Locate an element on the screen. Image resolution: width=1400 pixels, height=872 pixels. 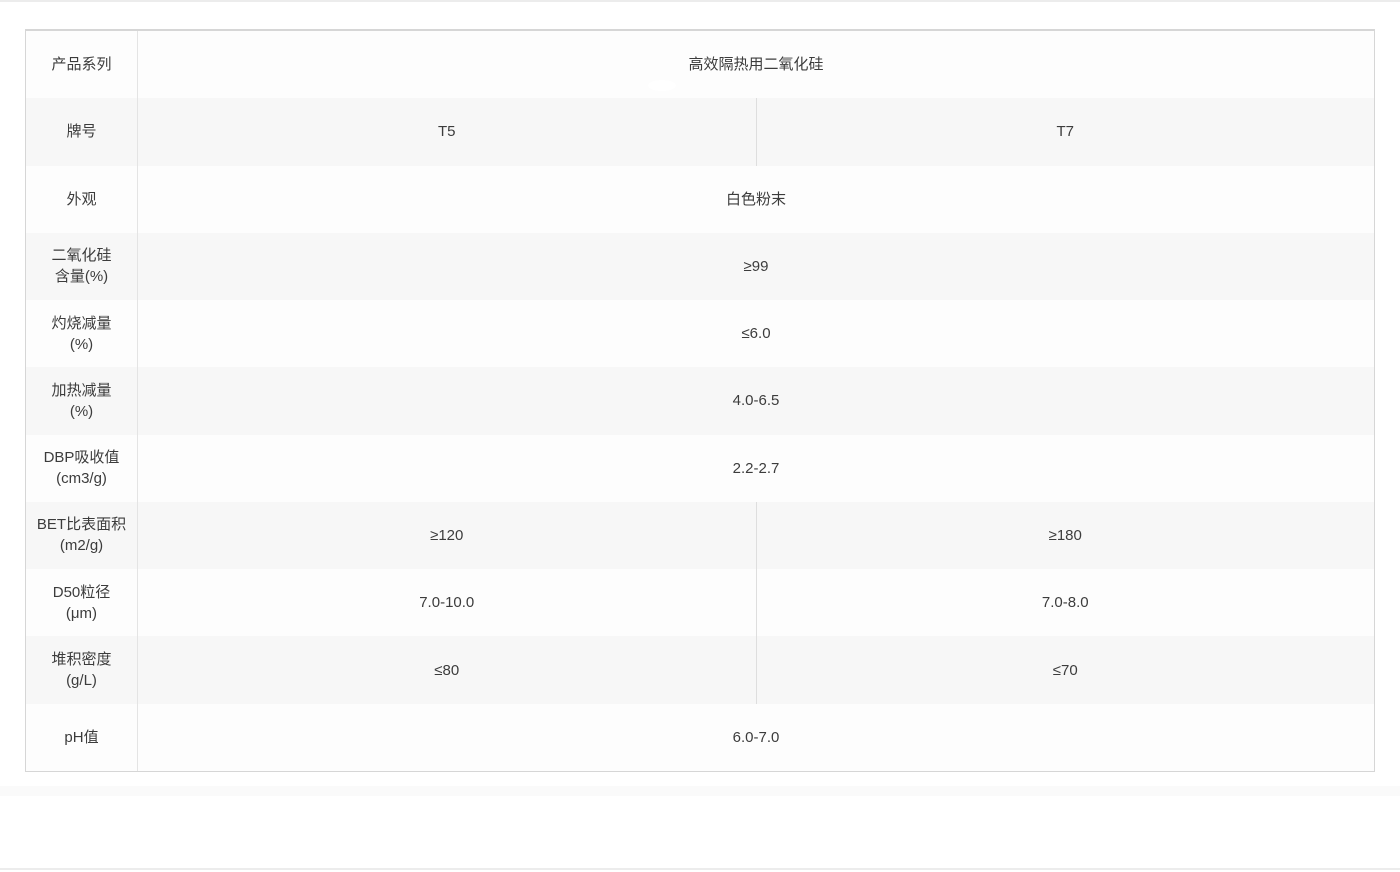
below-table-band is located at coordinates (700, 791).